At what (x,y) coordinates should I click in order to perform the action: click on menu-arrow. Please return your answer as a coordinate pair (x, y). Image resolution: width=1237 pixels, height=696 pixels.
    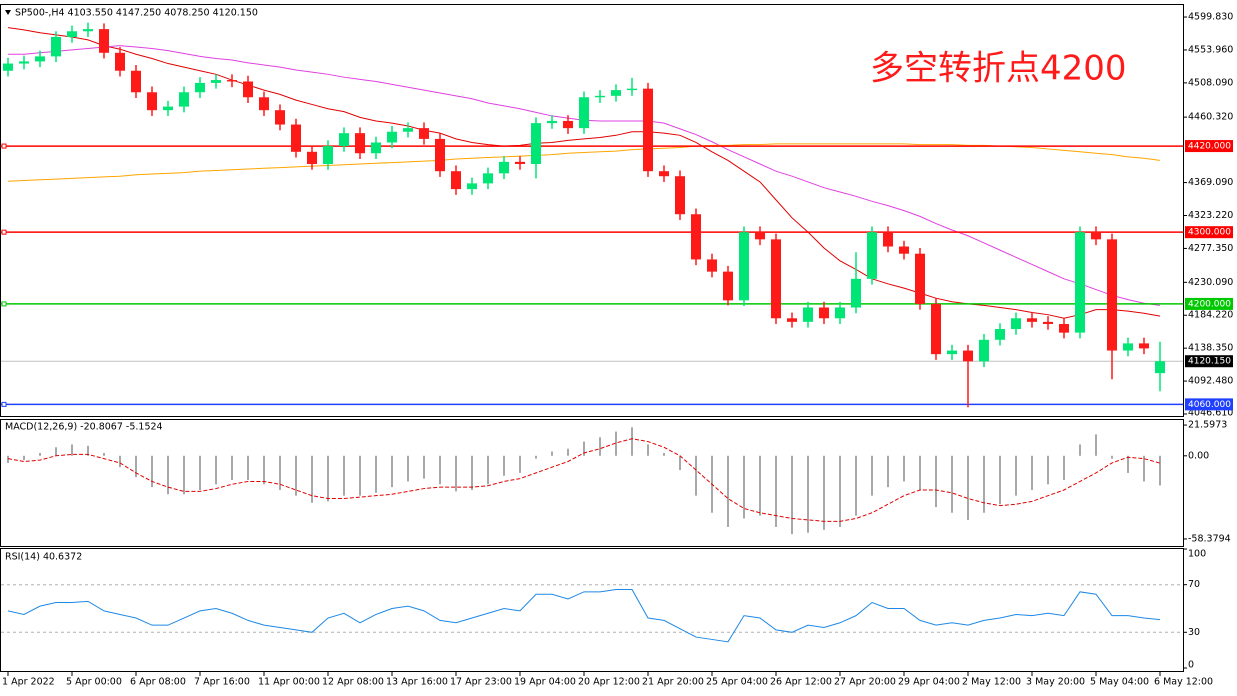
    Looking at the image, I should click on (8, 12).